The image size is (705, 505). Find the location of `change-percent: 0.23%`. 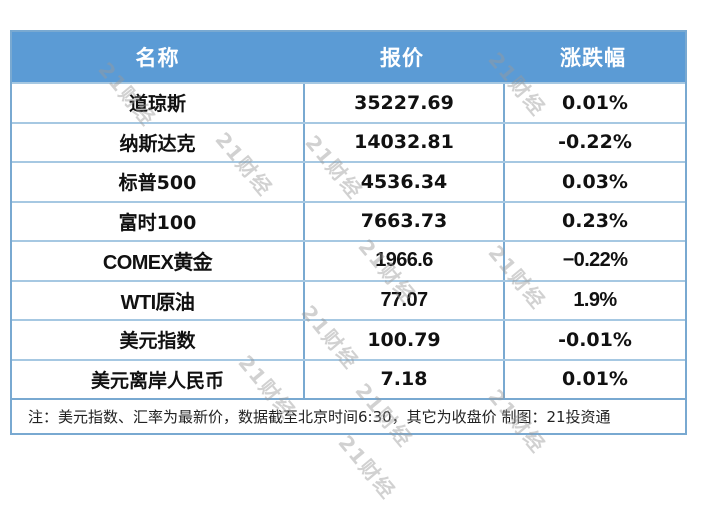

change-percent: 0.23% is located at coordinates (594, 221).